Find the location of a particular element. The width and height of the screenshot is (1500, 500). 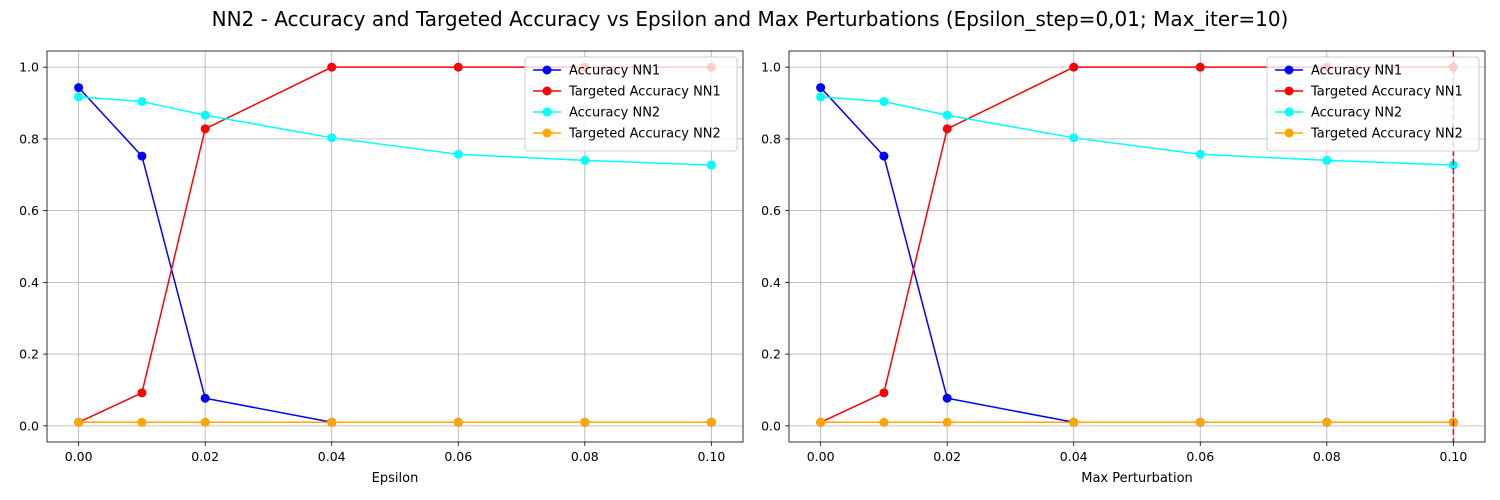

x-axis-label: Epsilon is located at coordinates (395, 478).